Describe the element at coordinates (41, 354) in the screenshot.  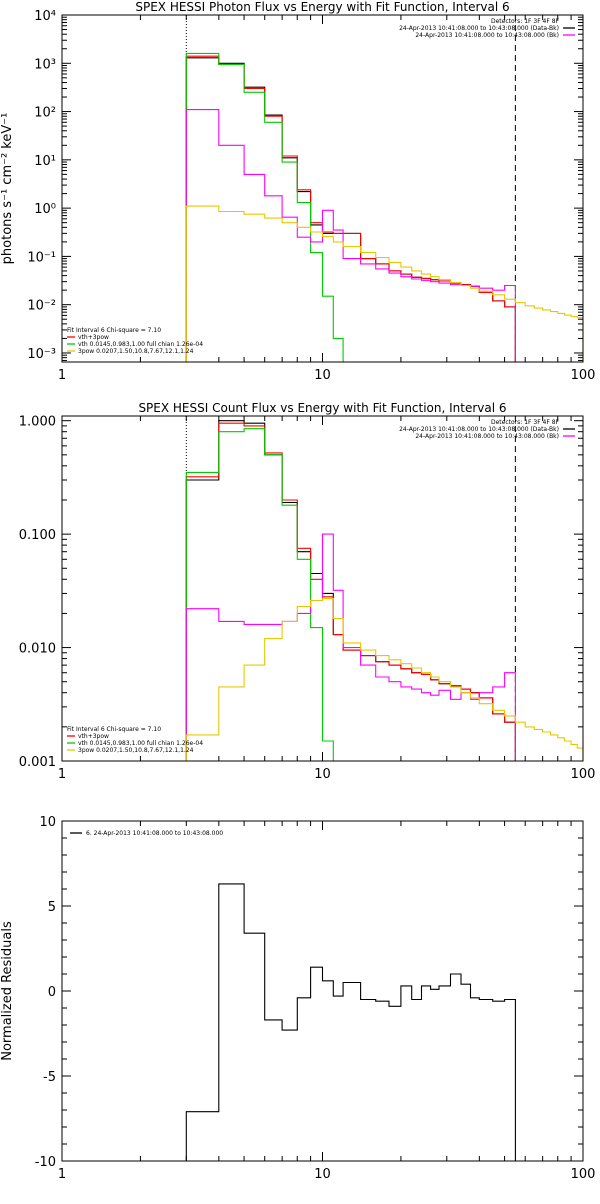
I see `y-tick-label: 10⁻³` at that location.